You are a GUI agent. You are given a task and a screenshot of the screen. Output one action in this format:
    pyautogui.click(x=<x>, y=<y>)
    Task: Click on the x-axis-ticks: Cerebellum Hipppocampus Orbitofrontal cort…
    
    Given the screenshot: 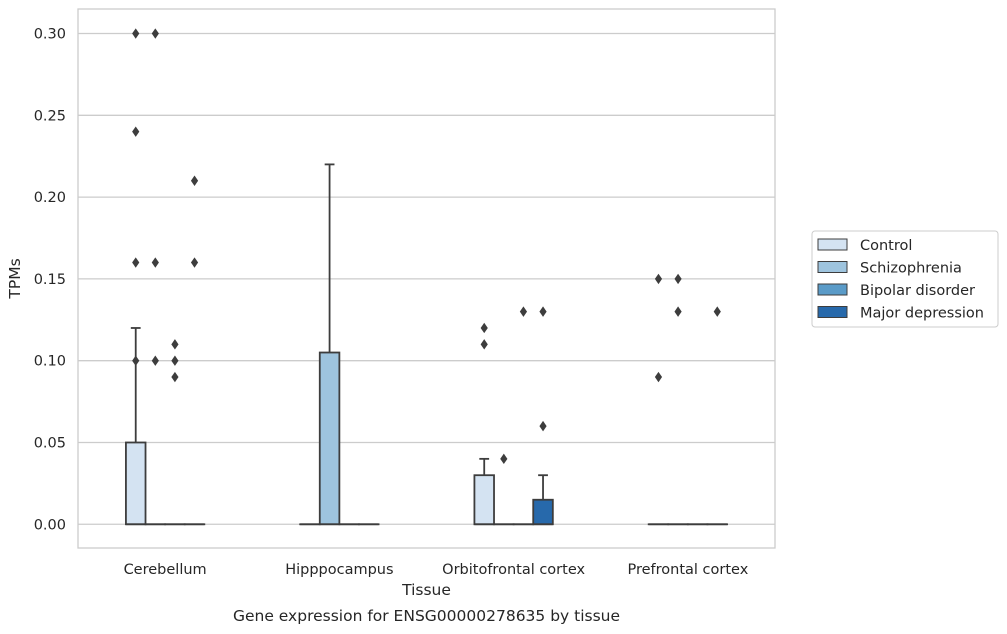 What is the action you would take?
    pyautogui.click(x=436, y=570)
    